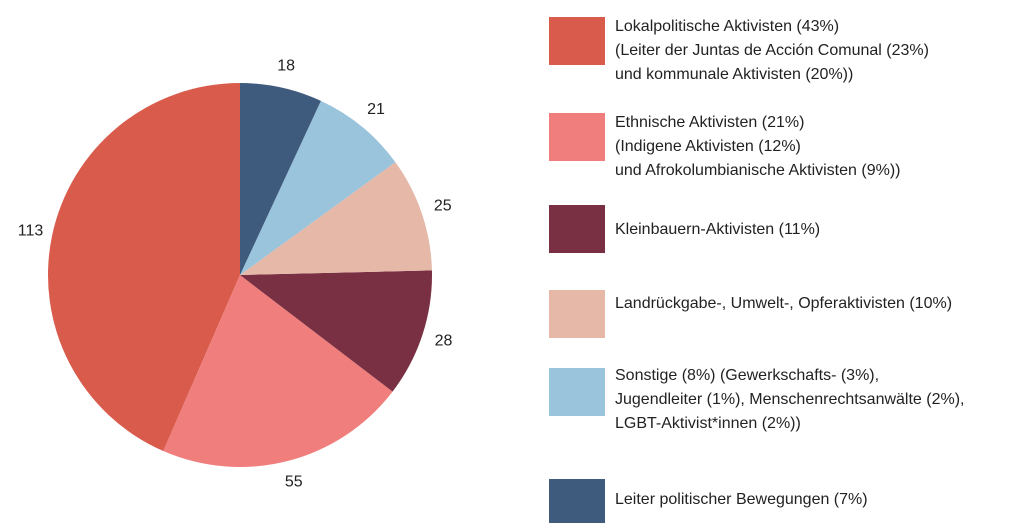 This screenshot has height=523, width=1026. Describe the element at coordinates (727, 26) in the screenshot. I see `legend-label: Lokalpolitische Aktivisten (43%)` at that location.